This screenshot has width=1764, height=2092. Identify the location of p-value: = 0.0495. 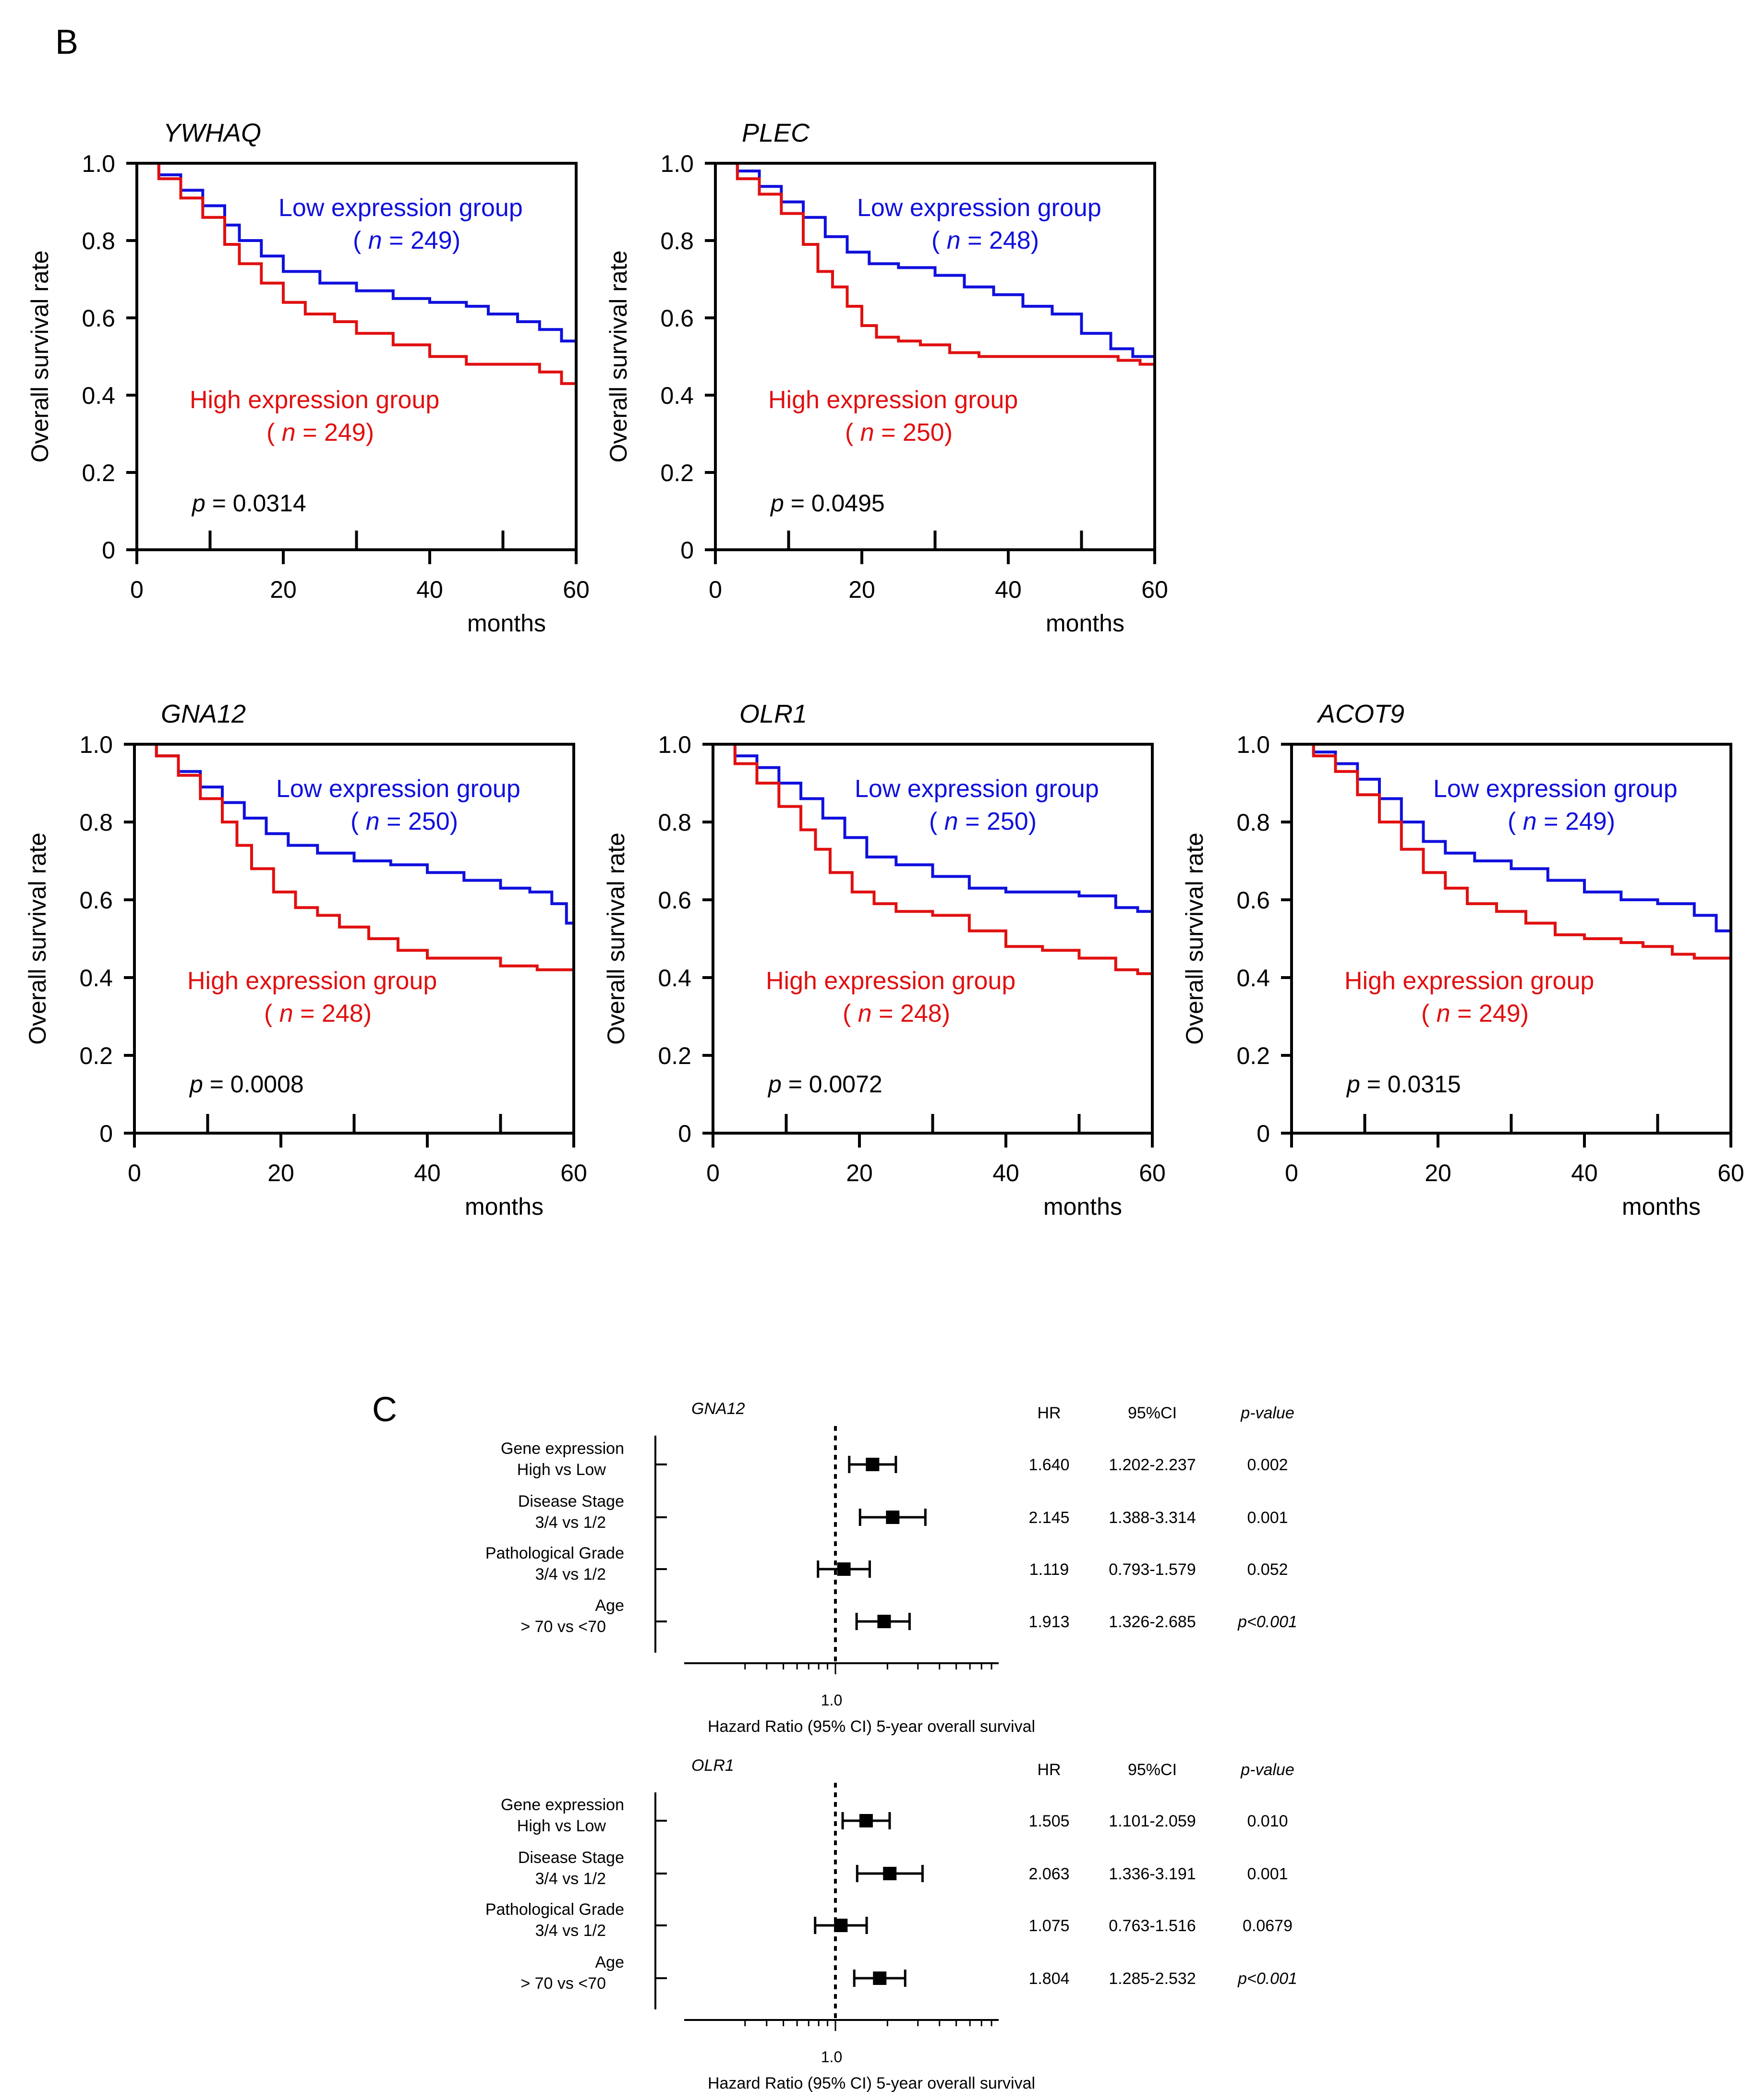
(834, 504).